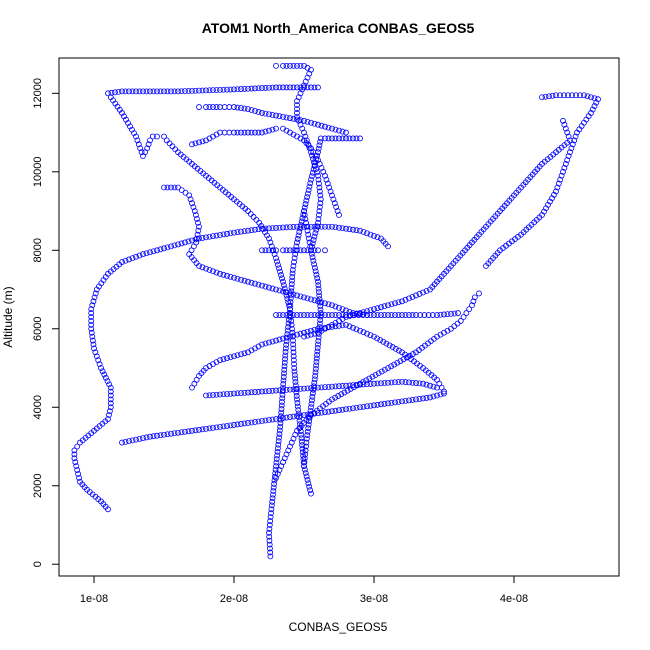 The width and height of the screenshot is (650, 650). What do you see at coordinates (38, 93) in the screenshot?
I see `y-tick-label: 12000` at bounding box center [38, 93].